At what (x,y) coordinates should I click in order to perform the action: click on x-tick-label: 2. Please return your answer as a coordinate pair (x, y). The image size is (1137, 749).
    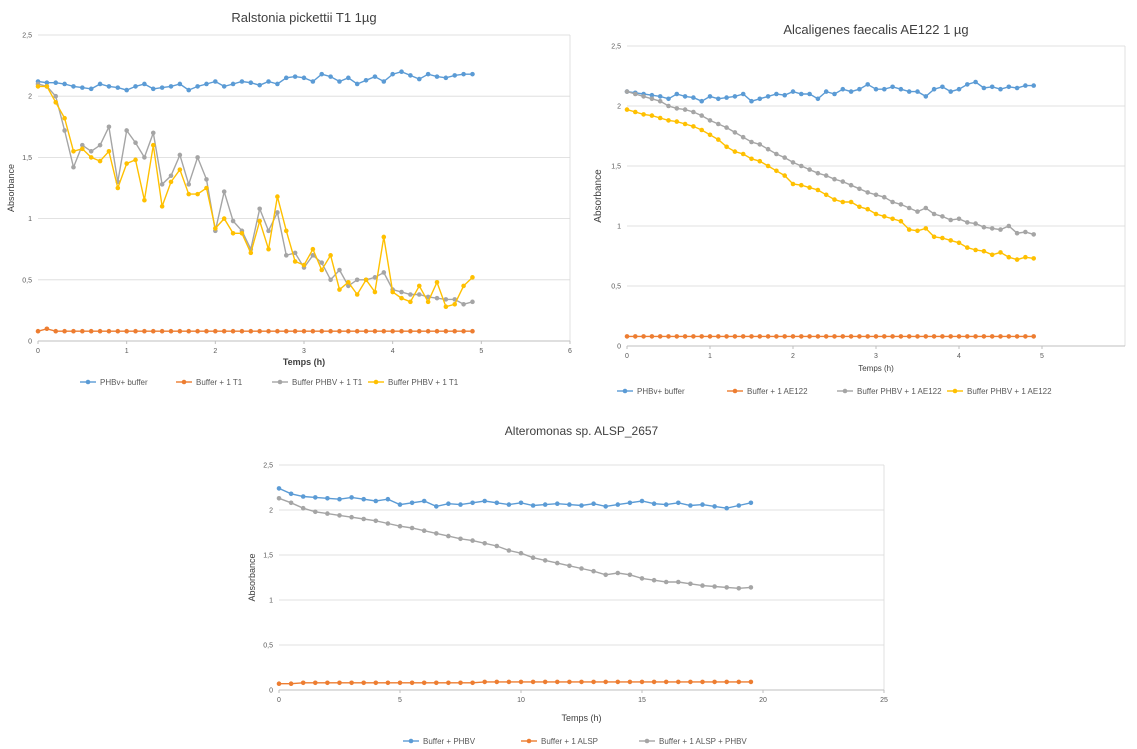
    Looking at the image, I should click on (793, 356).